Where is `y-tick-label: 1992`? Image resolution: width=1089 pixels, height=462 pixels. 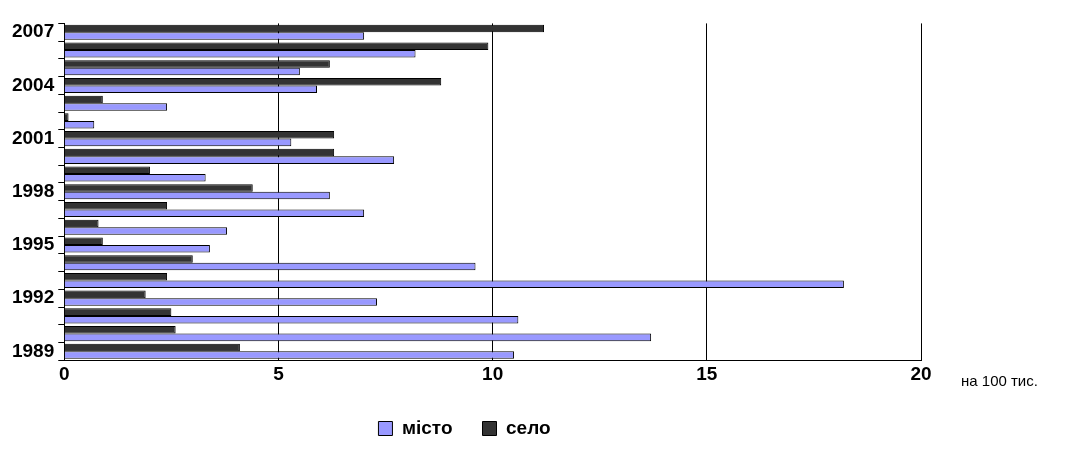
y-tick-label: 1992 is located at coordinates (33, 297).